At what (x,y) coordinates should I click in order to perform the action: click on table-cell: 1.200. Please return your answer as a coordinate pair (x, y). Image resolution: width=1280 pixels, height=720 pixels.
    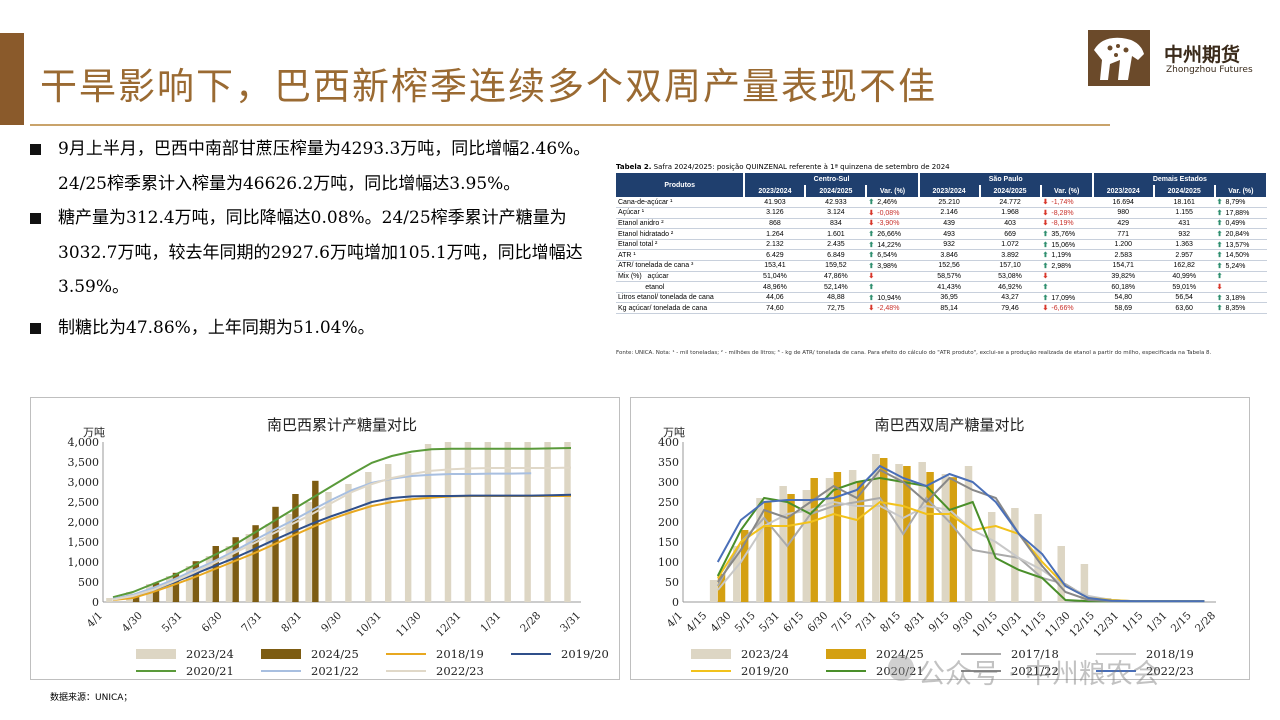
    Looking at the image, I should click on (1123, 245).